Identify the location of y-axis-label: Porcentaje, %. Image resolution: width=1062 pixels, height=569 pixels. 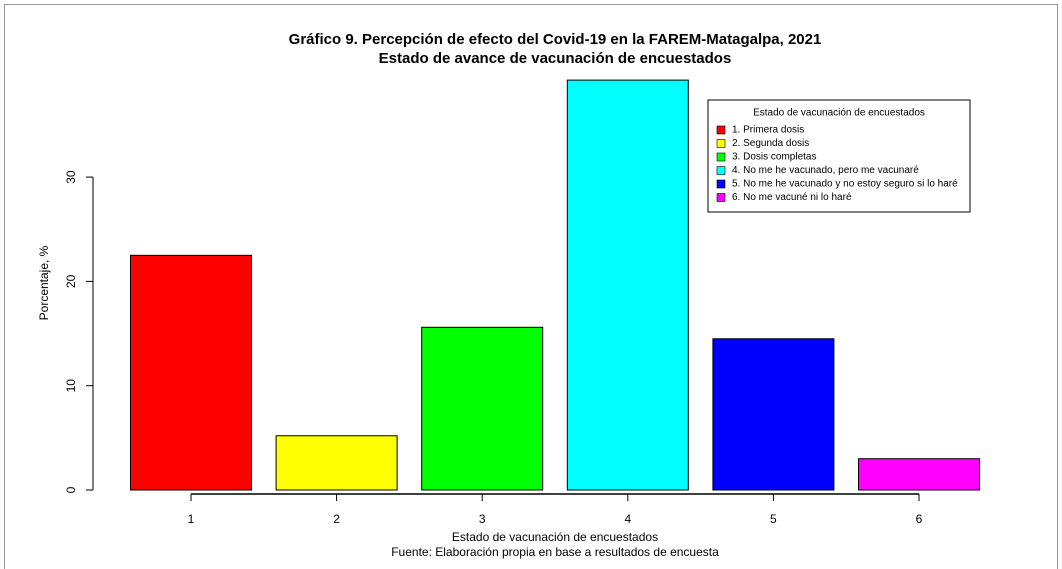
(44, 282).